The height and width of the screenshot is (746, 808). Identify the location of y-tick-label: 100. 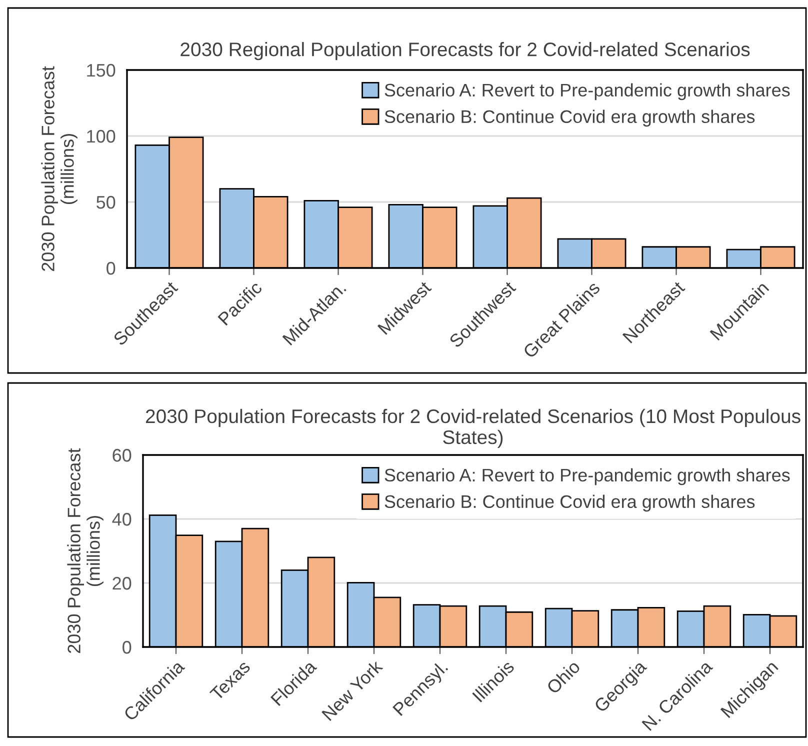
(101, 136).